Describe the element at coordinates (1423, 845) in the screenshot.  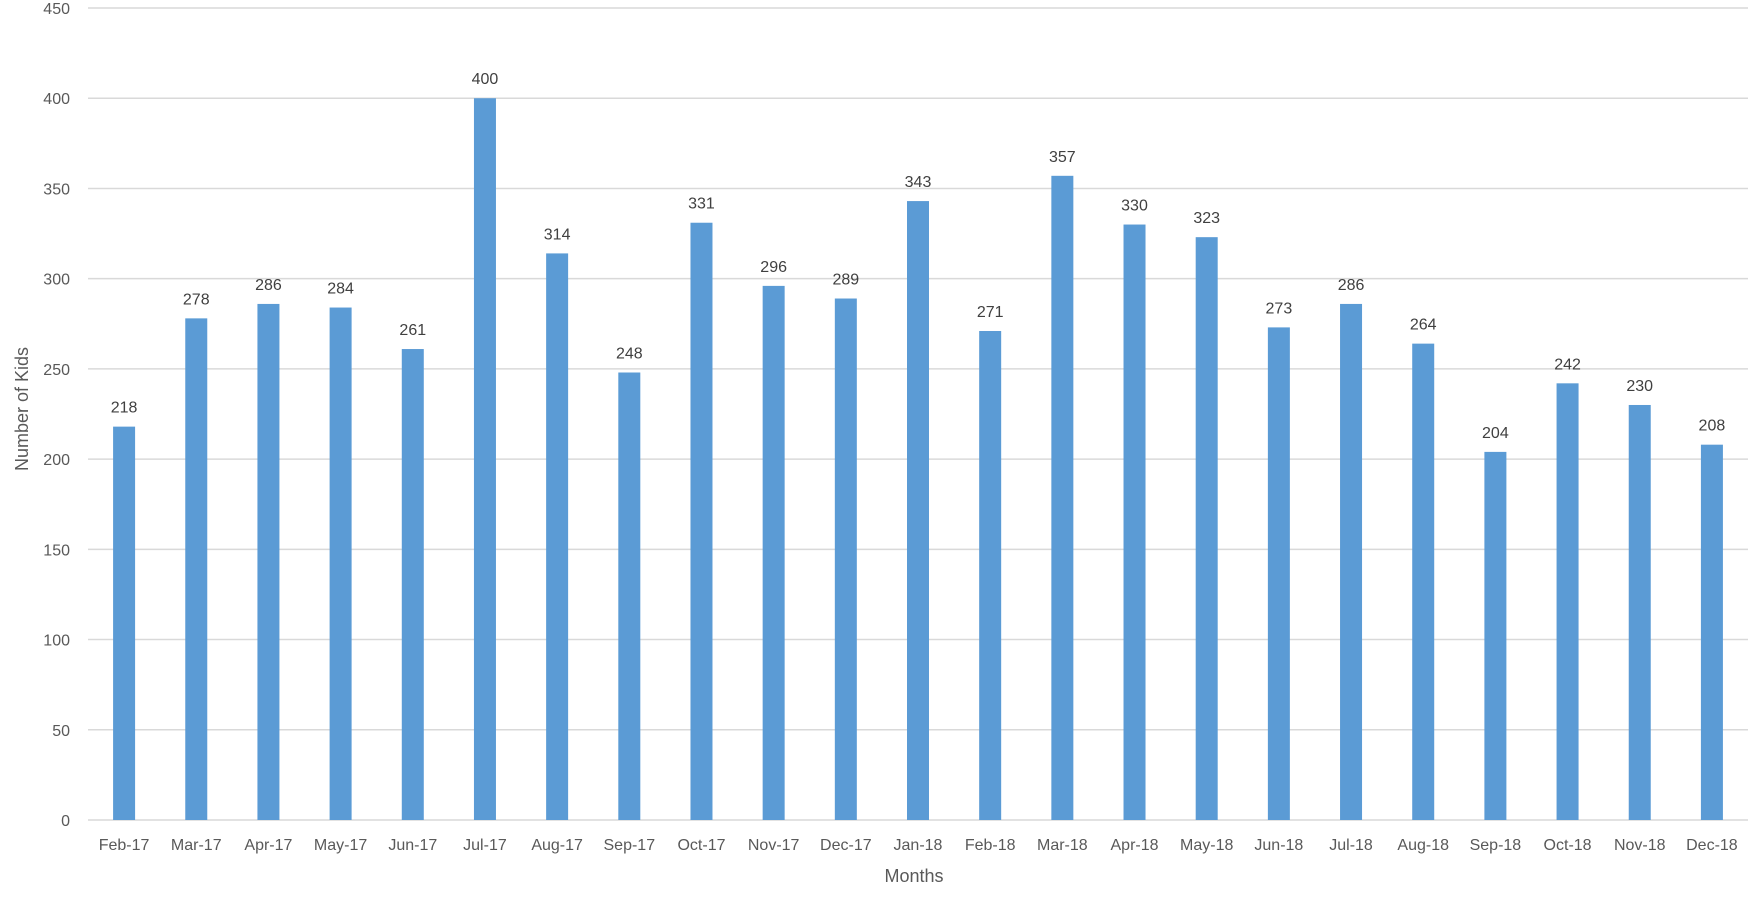
I see `x-tick-label: Aug-18` at that location.